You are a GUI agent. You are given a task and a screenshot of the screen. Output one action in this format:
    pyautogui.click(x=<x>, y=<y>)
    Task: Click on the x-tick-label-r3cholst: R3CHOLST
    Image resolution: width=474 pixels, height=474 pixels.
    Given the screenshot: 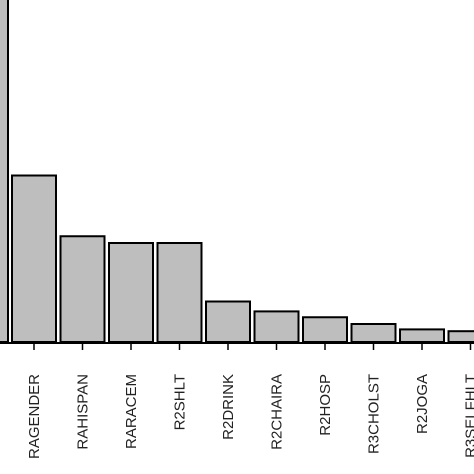 What is the action you would take?
    pyautogui.click(x=374, y=414)
    